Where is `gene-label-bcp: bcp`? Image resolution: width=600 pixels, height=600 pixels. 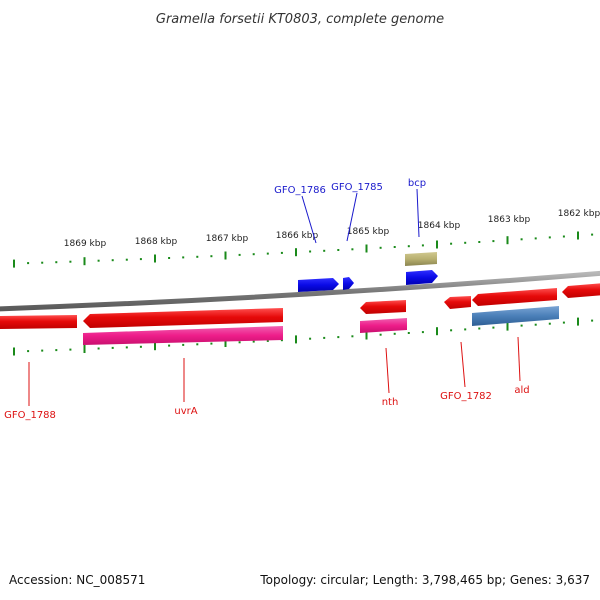 gene-label-bcp: bcp is located at coordinates (417, 183).